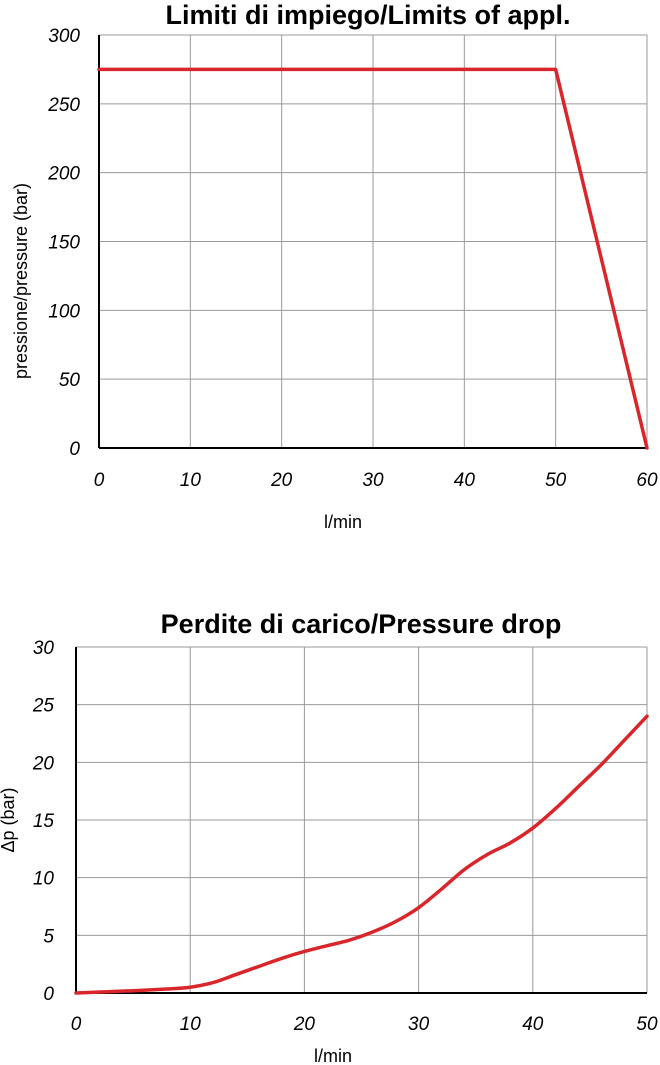  What do you see at coordinates (368, 15) in the screenshot?
I see `limits-chart-title: Limiti di impiego/Limits of appl.` at bounding box center [368, 15].